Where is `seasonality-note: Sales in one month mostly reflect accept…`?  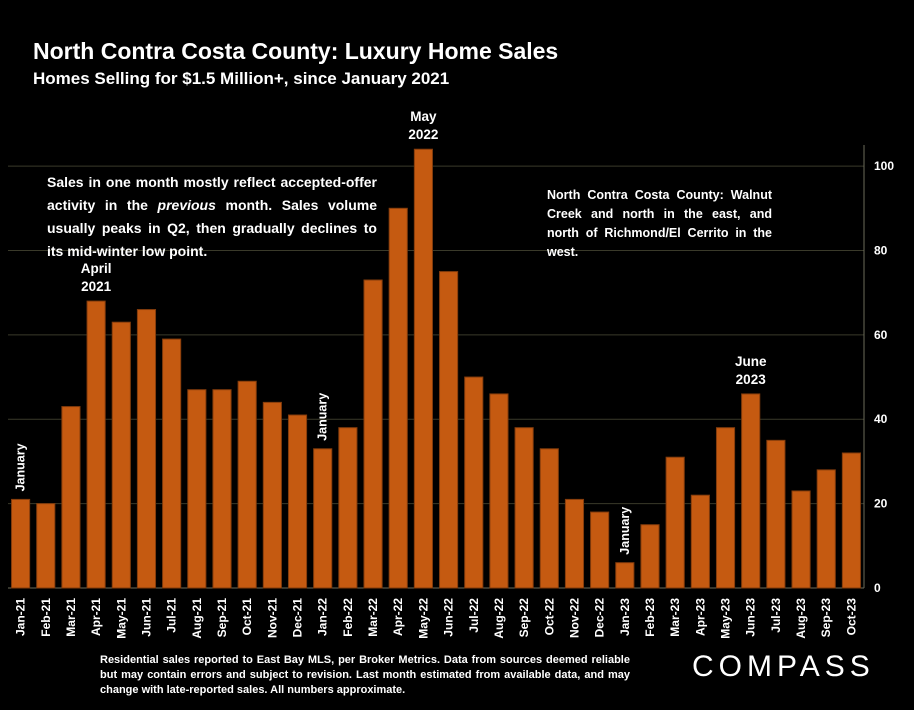
seasonality-note: Sales in one month mostly reflect accept… is located at coordinates (212, 217).